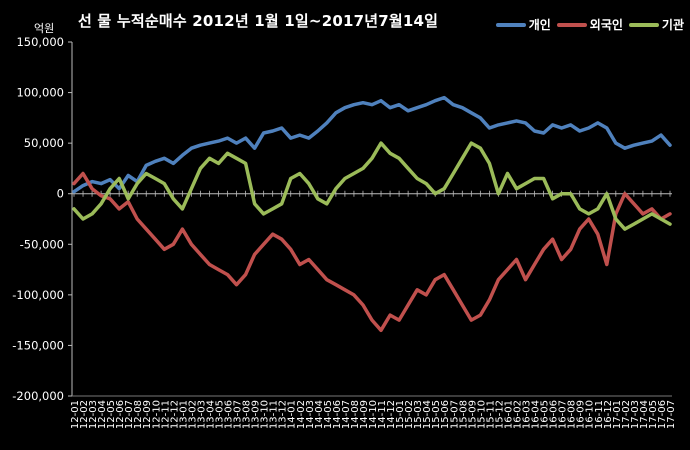 The width and height of the screenshot is (690, 450). What do you see at coordinates (337, 414) in the screenshot?
I see `x-tick-label: 14-06` at bounding box center [337, 414].